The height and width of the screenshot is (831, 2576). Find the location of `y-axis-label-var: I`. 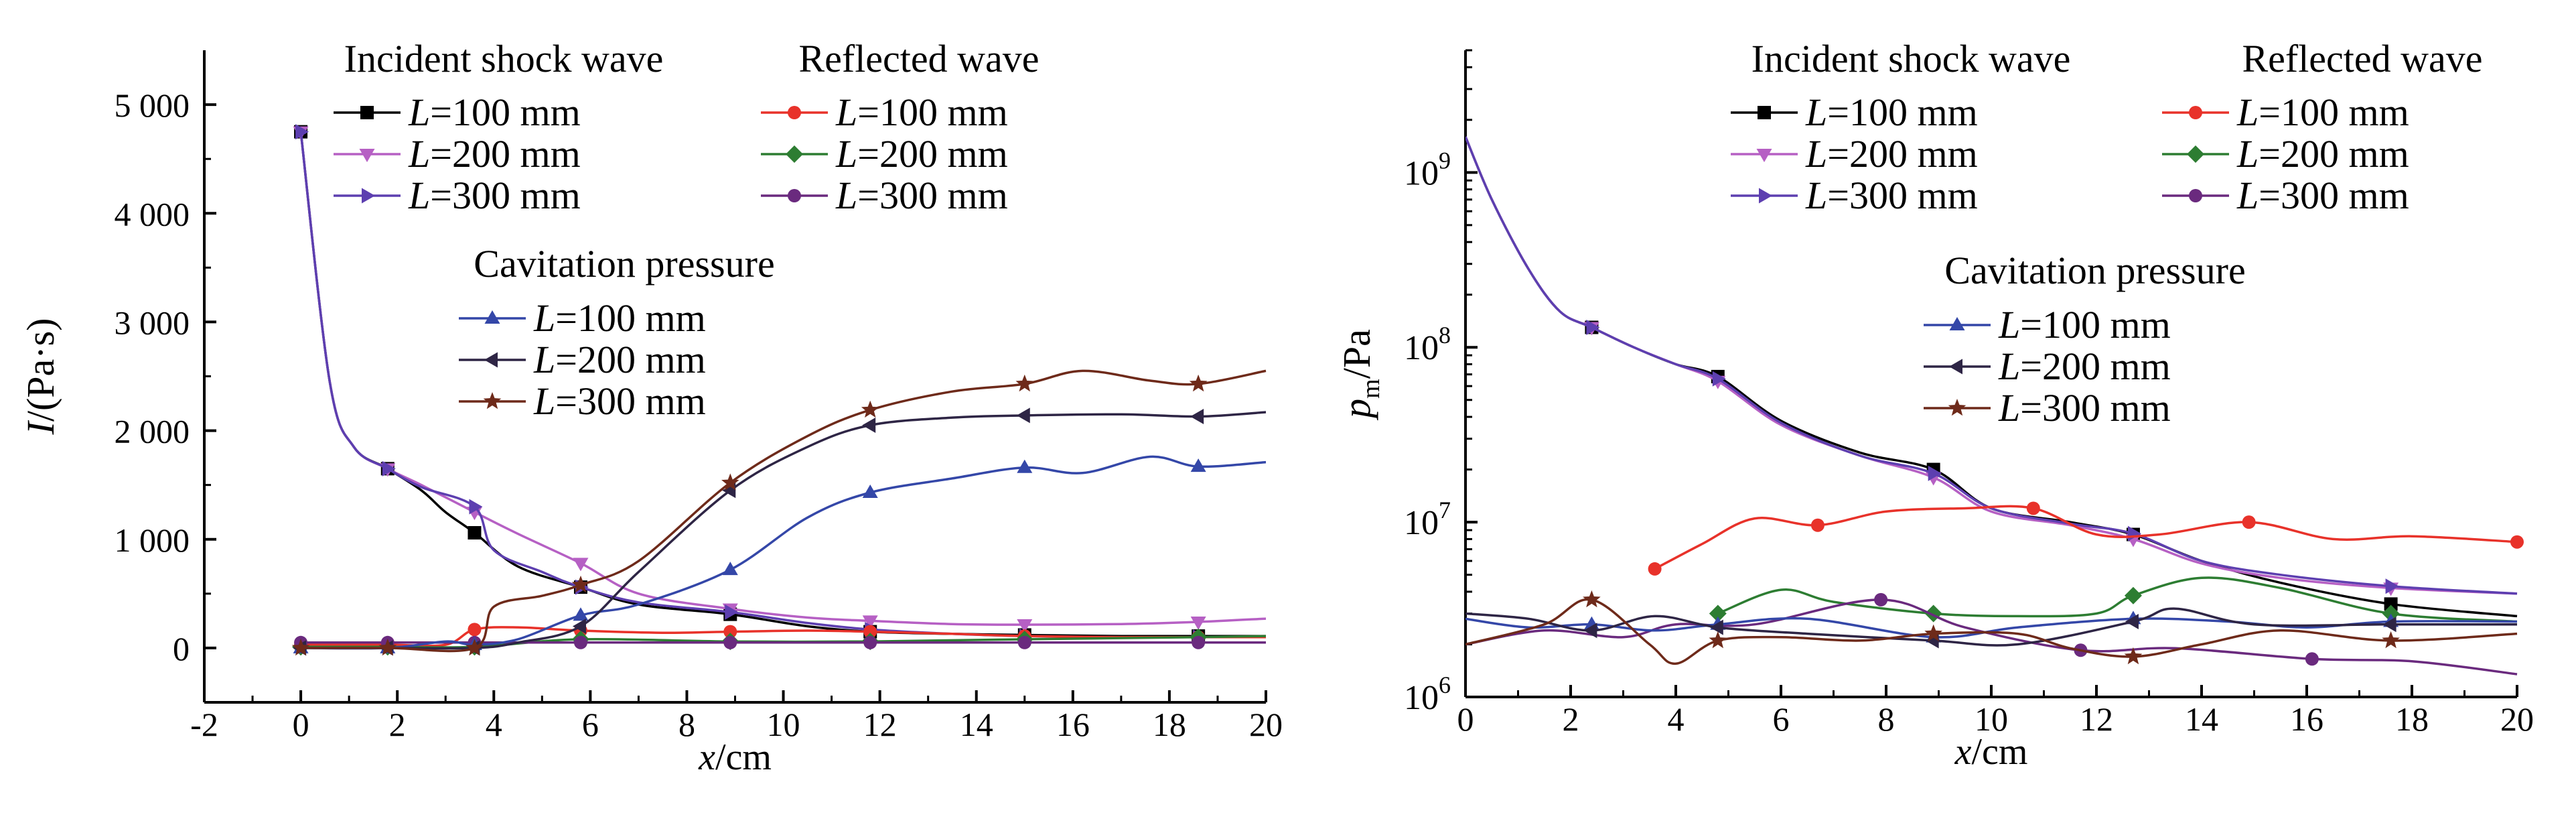

y-axis-label-var: I is located at coordinates (40, 427).